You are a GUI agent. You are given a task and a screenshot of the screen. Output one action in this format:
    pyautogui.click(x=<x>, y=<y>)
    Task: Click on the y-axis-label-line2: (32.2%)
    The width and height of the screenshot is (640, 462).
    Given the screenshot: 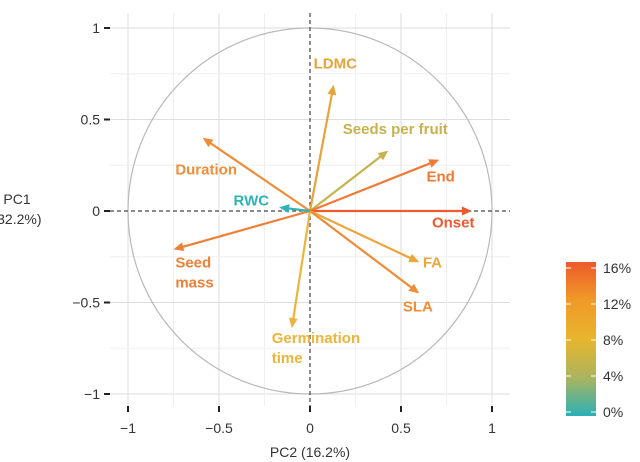 What is the action you would take?
    pyautogui.click(x=21, y=219)
    